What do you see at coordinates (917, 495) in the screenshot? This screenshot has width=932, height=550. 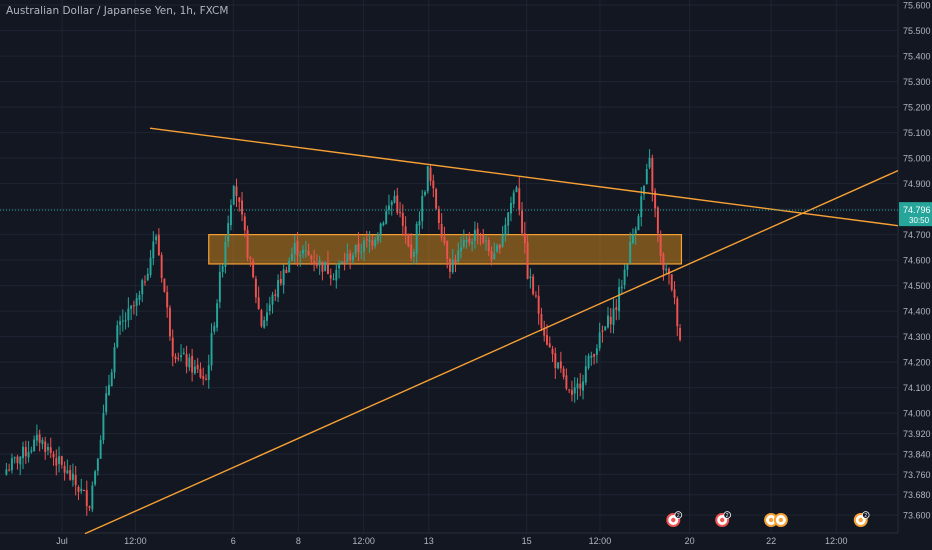 I see `y-tick-label: 73.680` at bounding box center [917, 495].